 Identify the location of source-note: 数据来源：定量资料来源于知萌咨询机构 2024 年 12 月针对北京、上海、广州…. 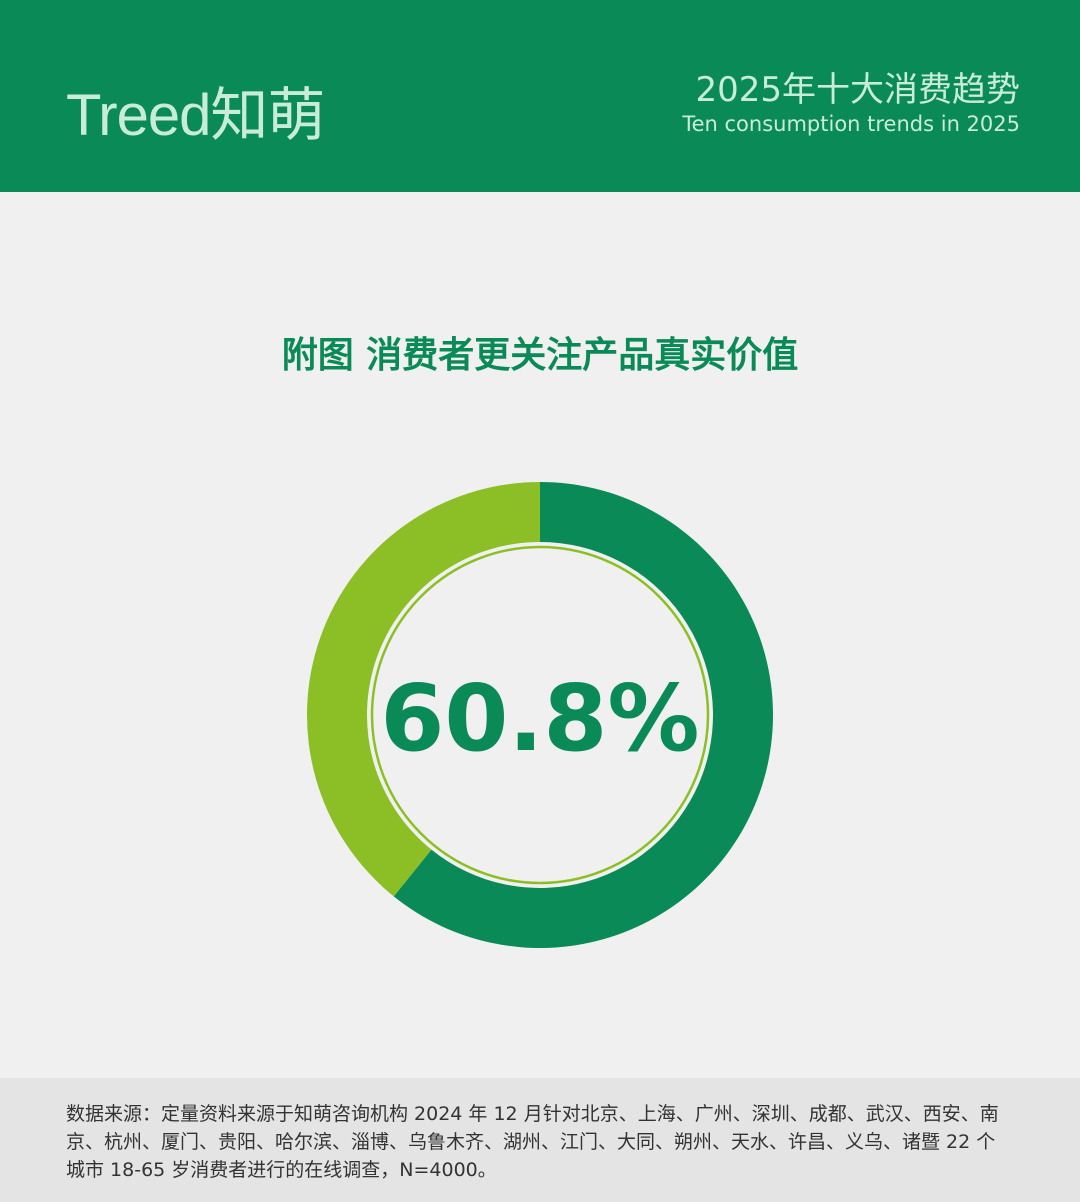
(540, 1140).